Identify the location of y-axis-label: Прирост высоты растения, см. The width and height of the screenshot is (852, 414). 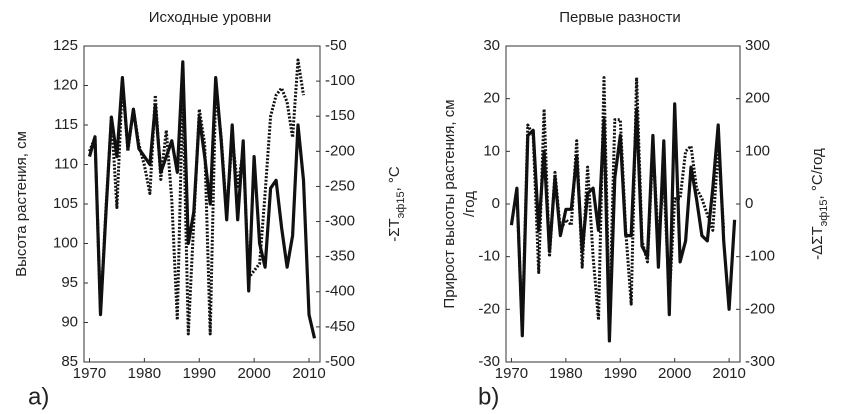
(449, 203).